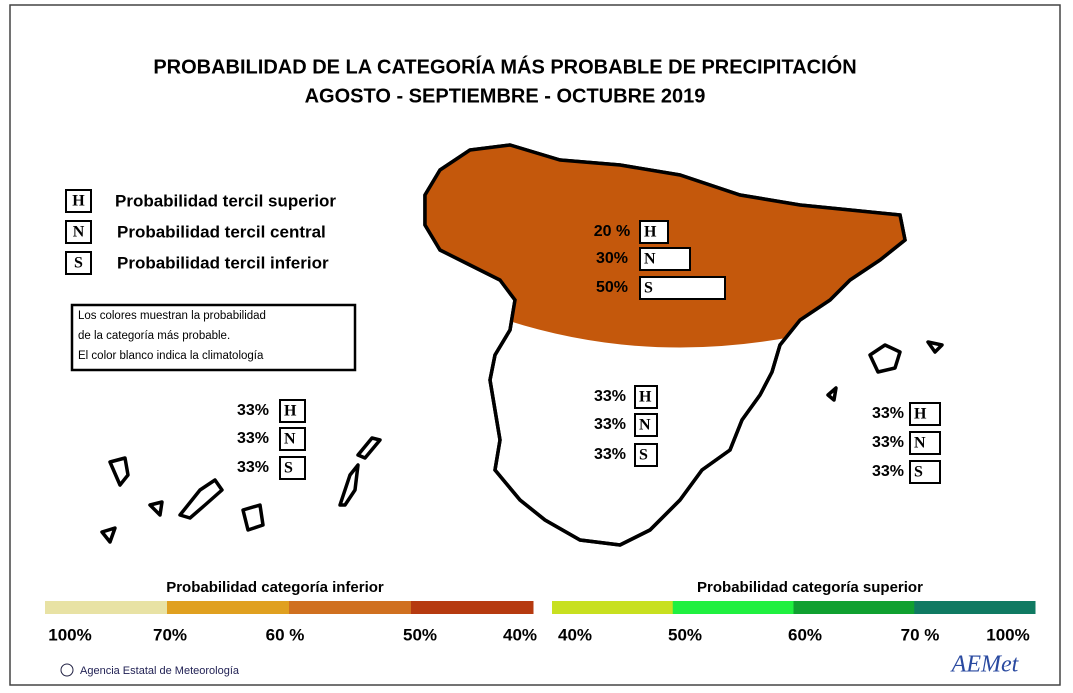  What do you see at coordinates (160, 671) in the screenshot?
I see `credit: Agencia Estatal de Meteorología` at bounding box center [160, 671].